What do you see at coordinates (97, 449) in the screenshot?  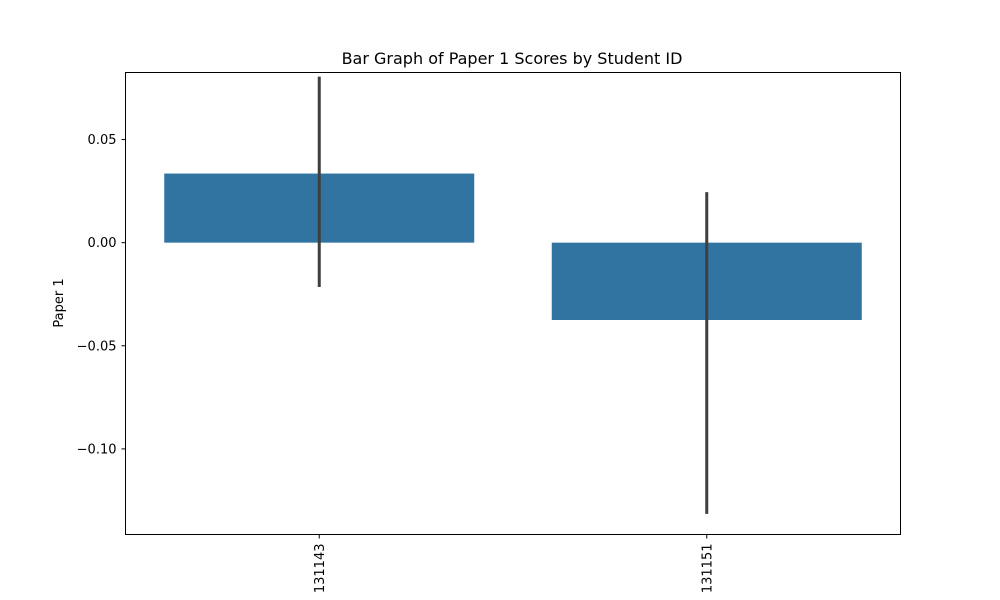 I see `y-tick-label: −0.10` at bounding box center [97, 449].